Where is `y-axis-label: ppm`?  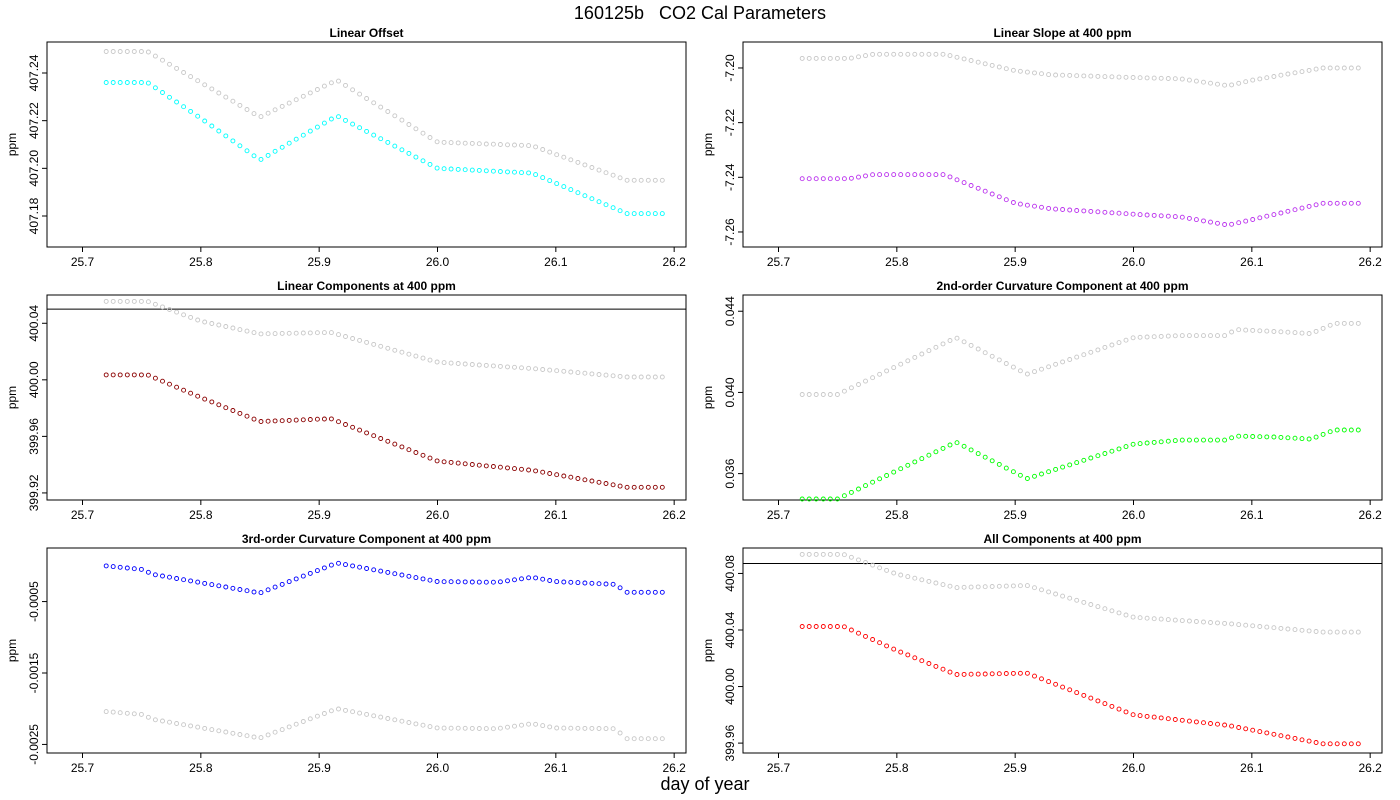
y-axis-label: ppm is located at coordinates (12, 397).